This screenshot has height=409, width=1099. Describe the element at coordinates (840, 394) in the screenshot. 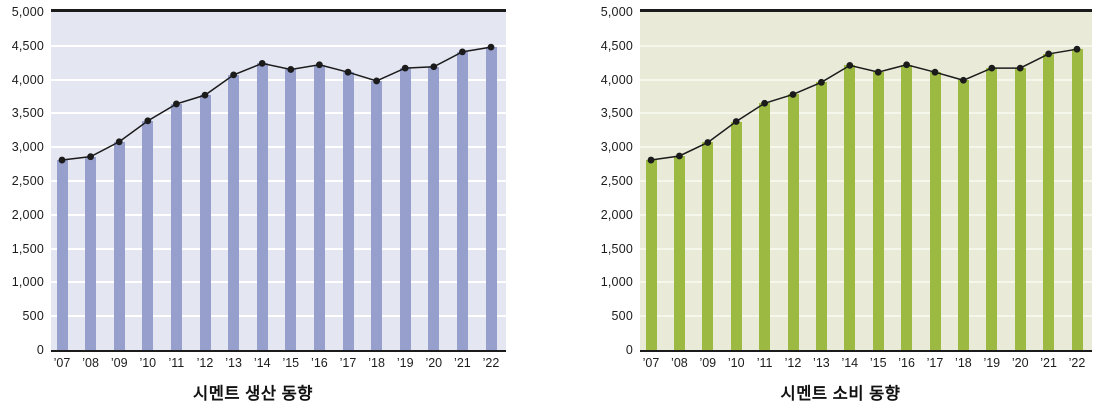

I see `consumption-chart-title: 시멘트 소비 동향` at that location.